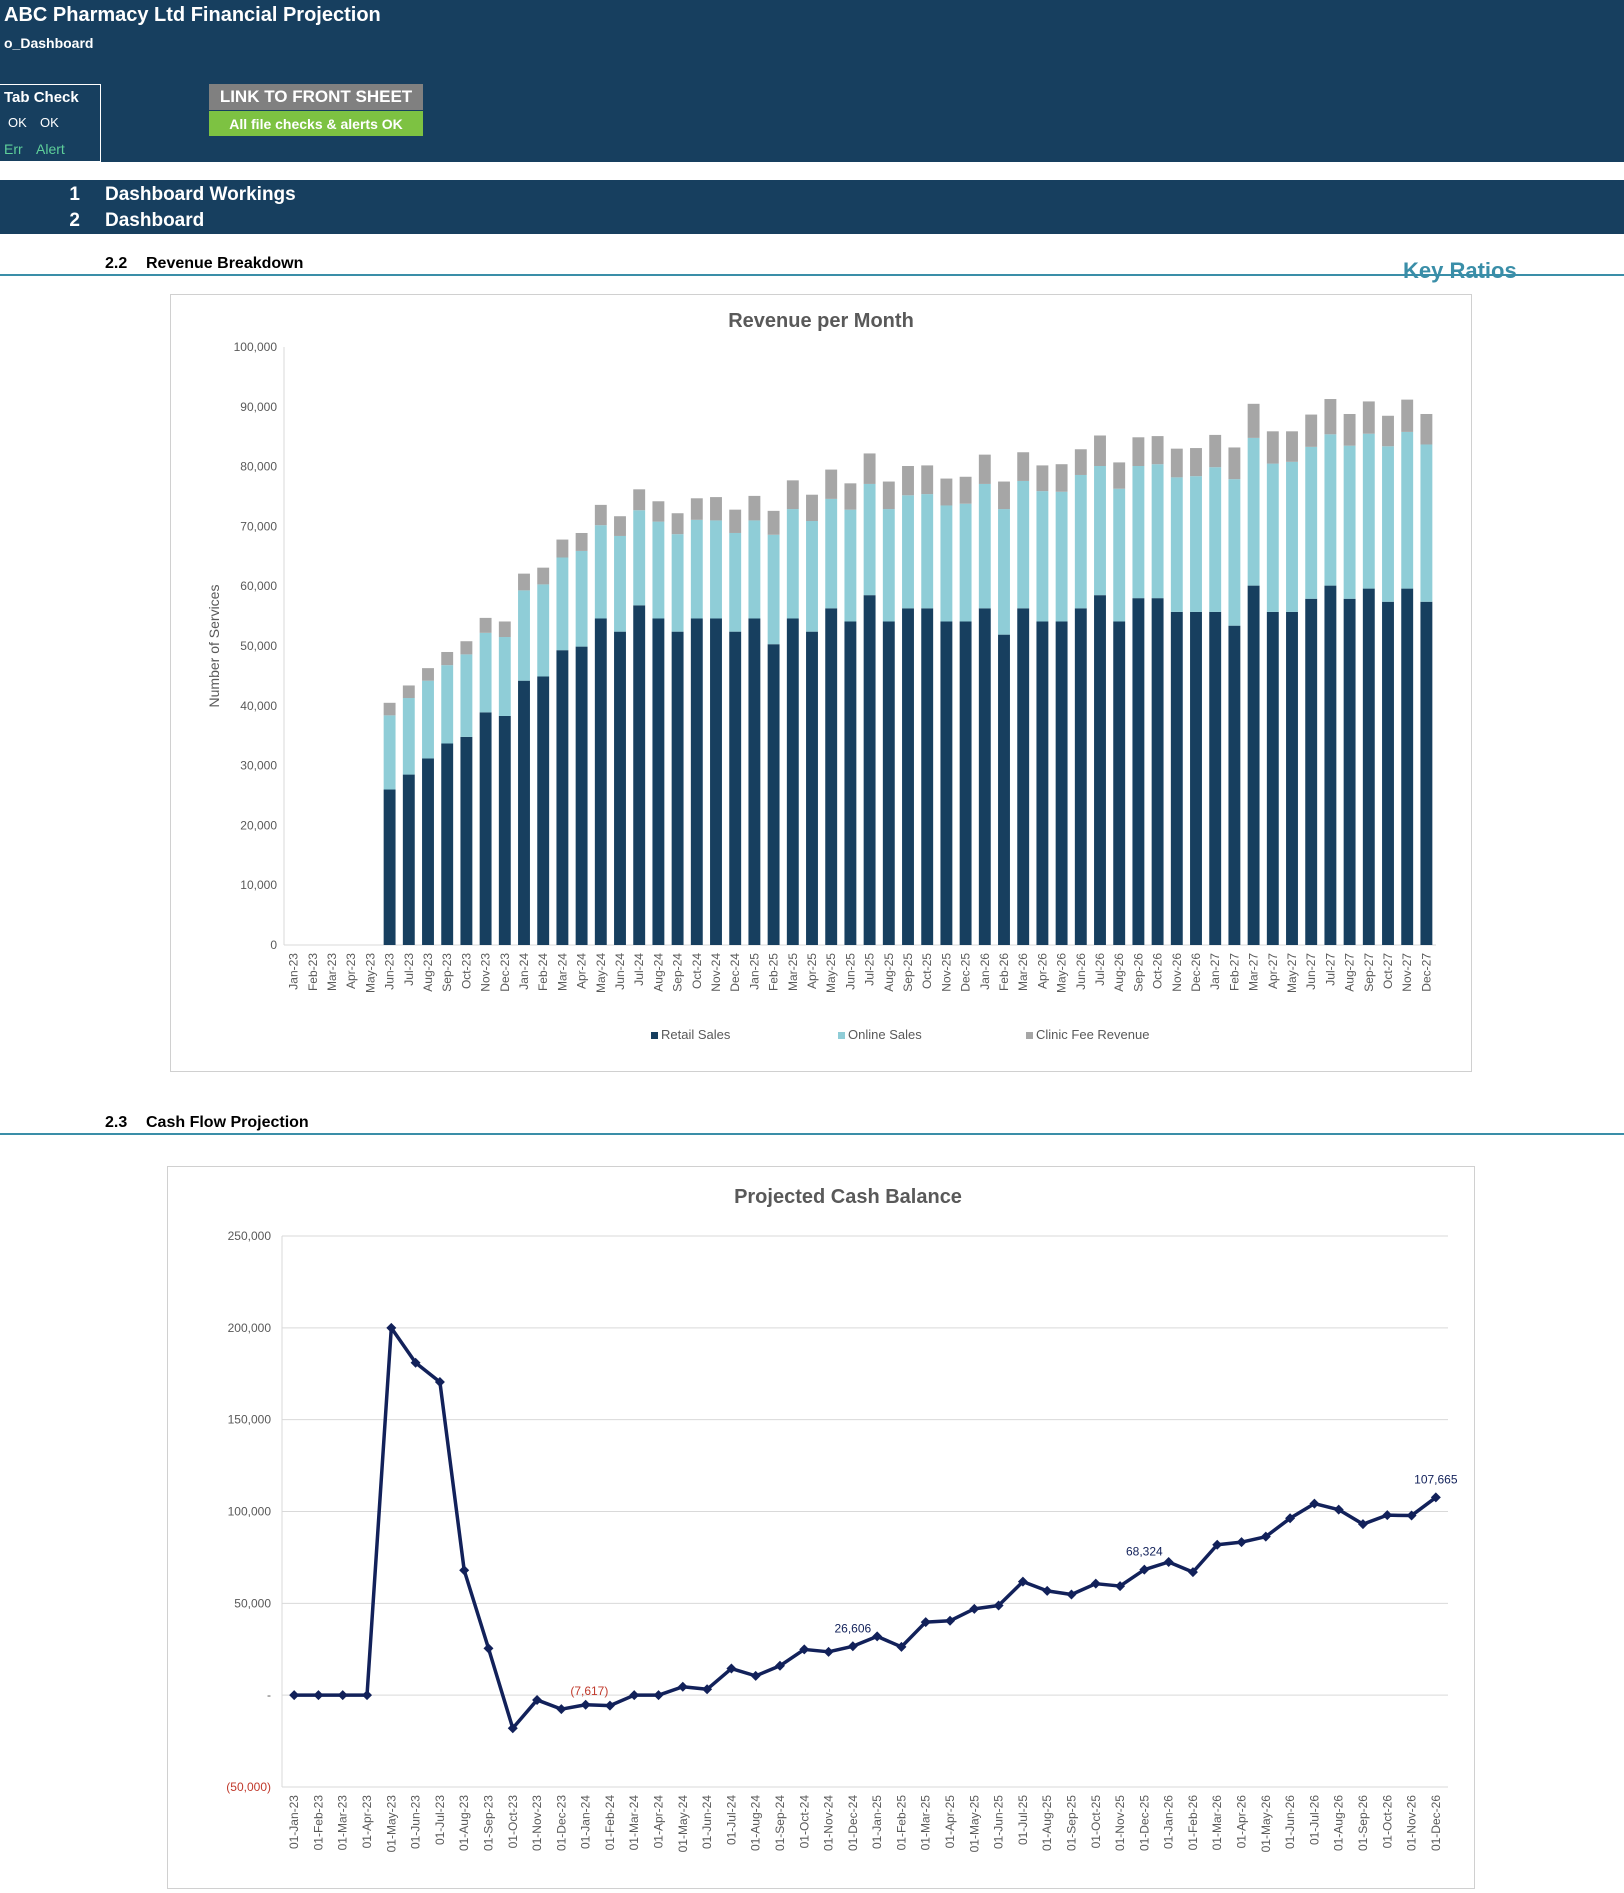  What do you see at coordinates (853, 1823) in the screenshot?
I see `x-tick-label: 01-Dec-24` at bounding box center [853, 1823].